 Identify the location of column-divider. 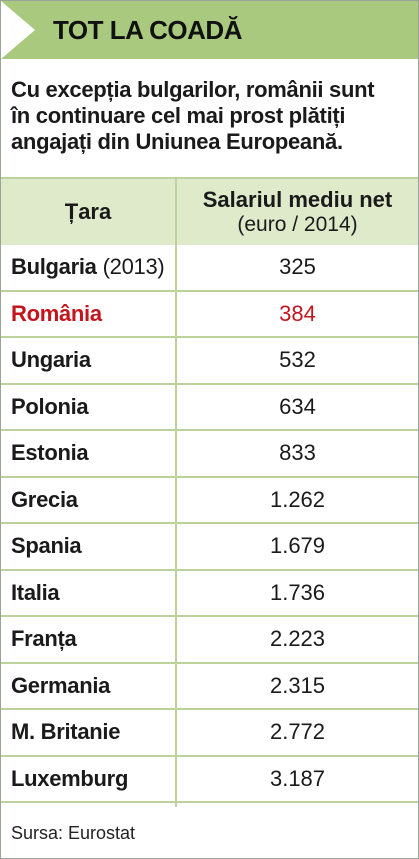
(176, 492).